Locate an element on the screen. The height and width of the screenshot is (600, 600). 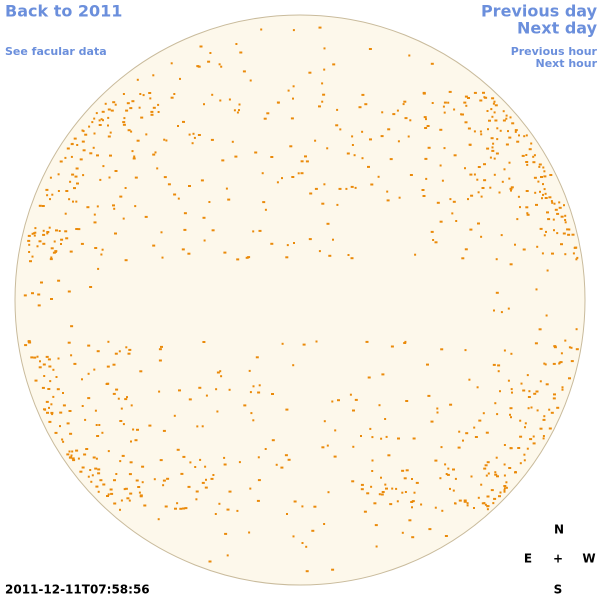
facular-link: See facular data is located at coordinates (56, 51).